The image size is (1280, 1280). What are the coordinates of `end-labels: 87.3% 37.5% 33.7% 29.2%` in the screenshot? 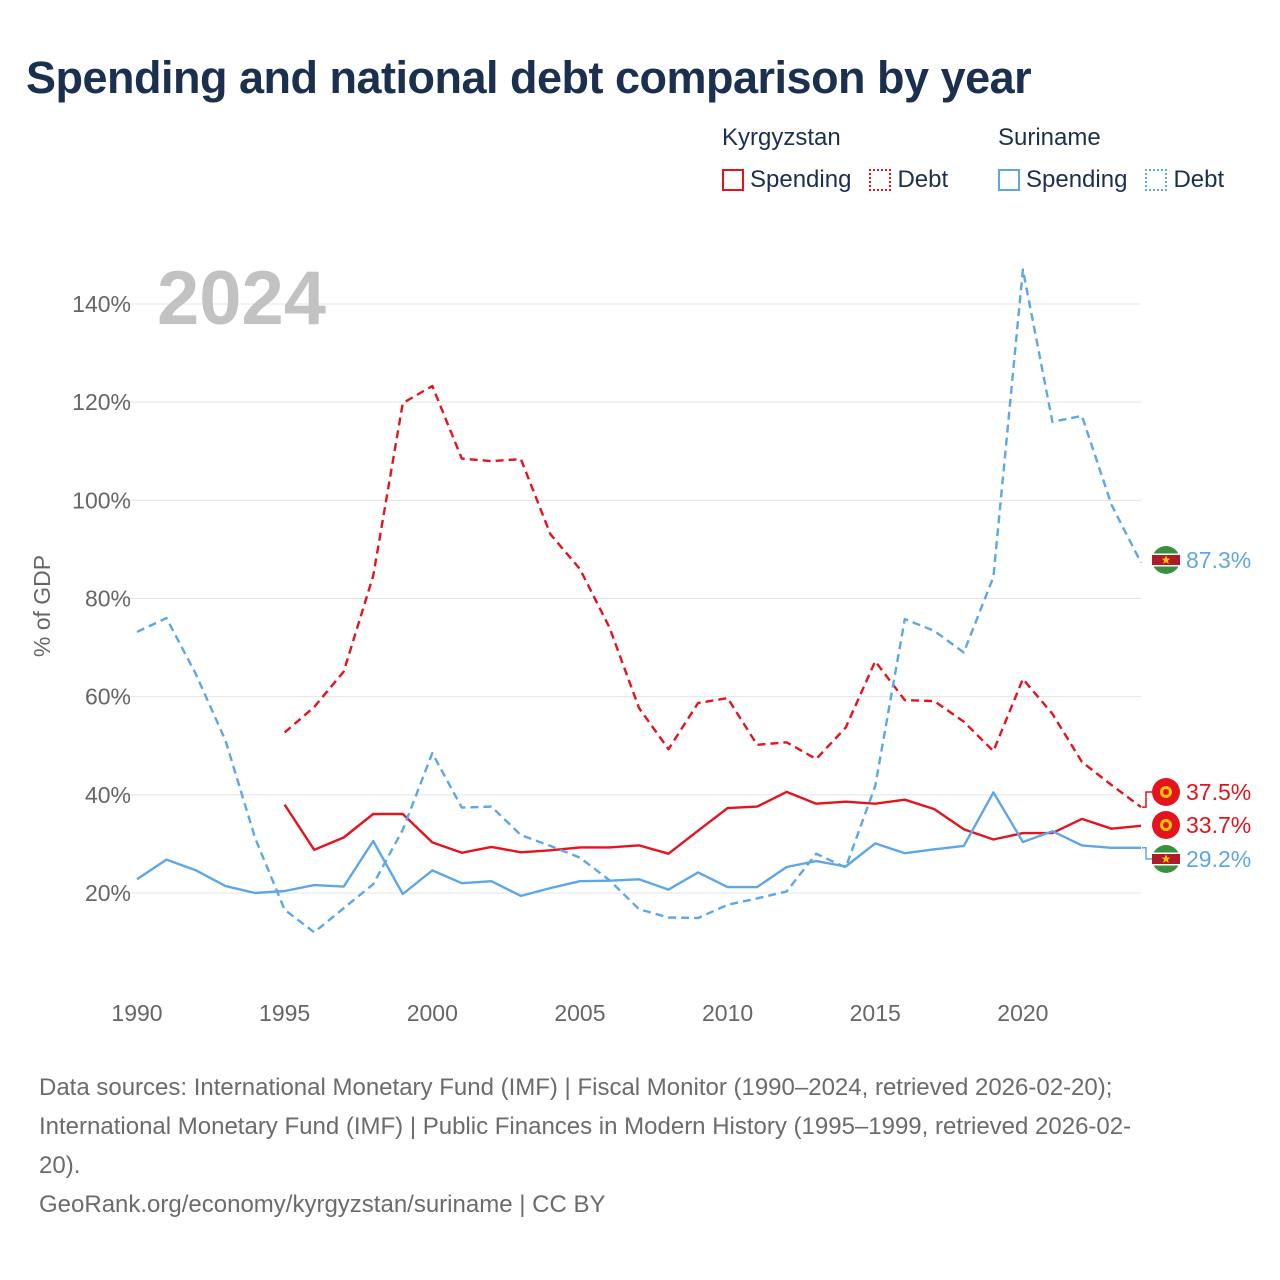 It's located at (1196, 709).